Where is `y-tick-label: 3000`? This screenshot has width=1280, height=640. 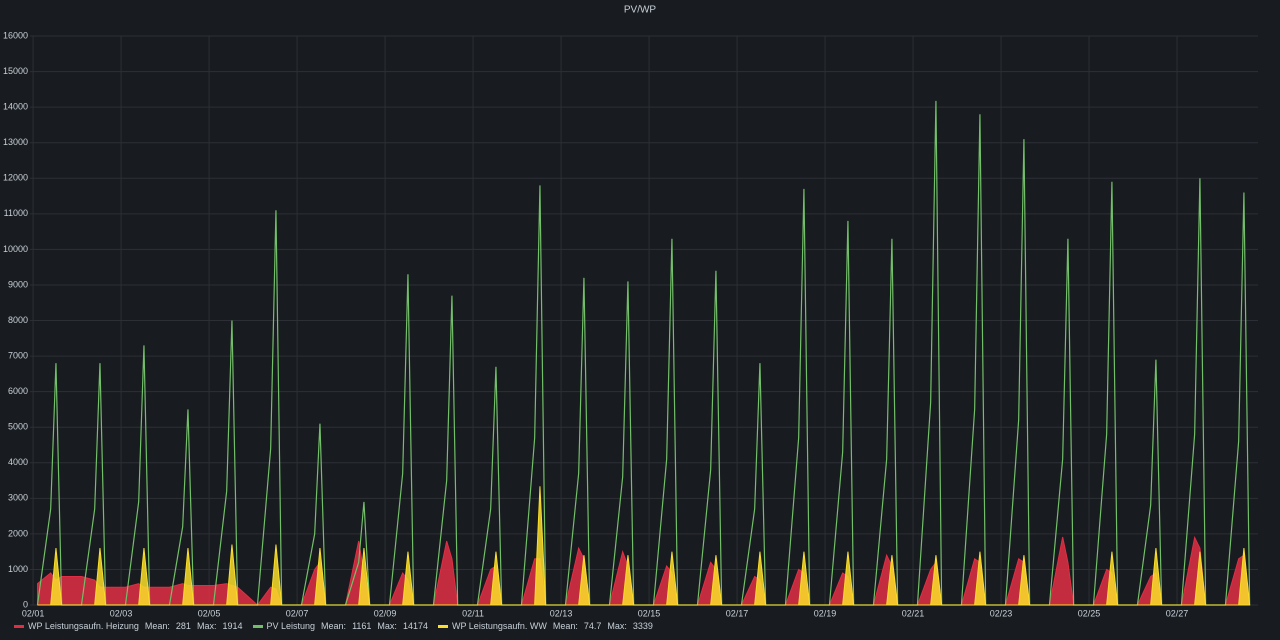
y-tick-label: 3000 is located at coordinates (18, 498).